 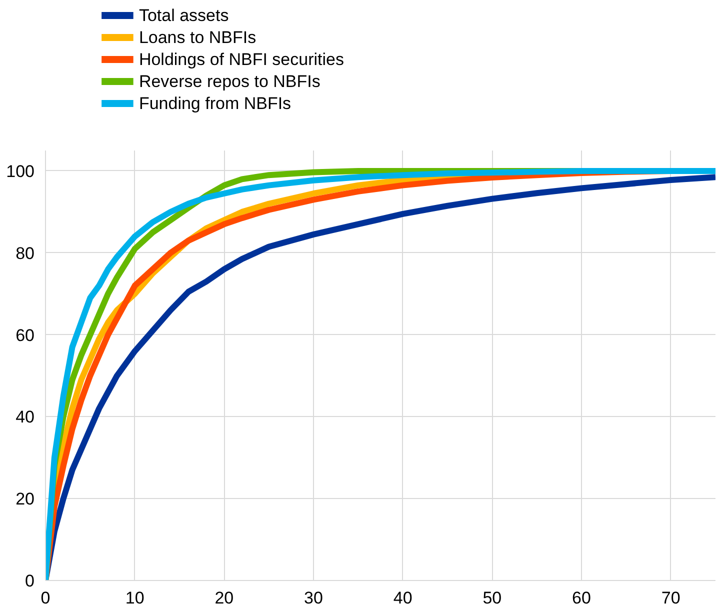 What do you see at coordinates (581, 598) in the screenshot?
I see `x-tick-label: 60` at bounding box center [581, 598].